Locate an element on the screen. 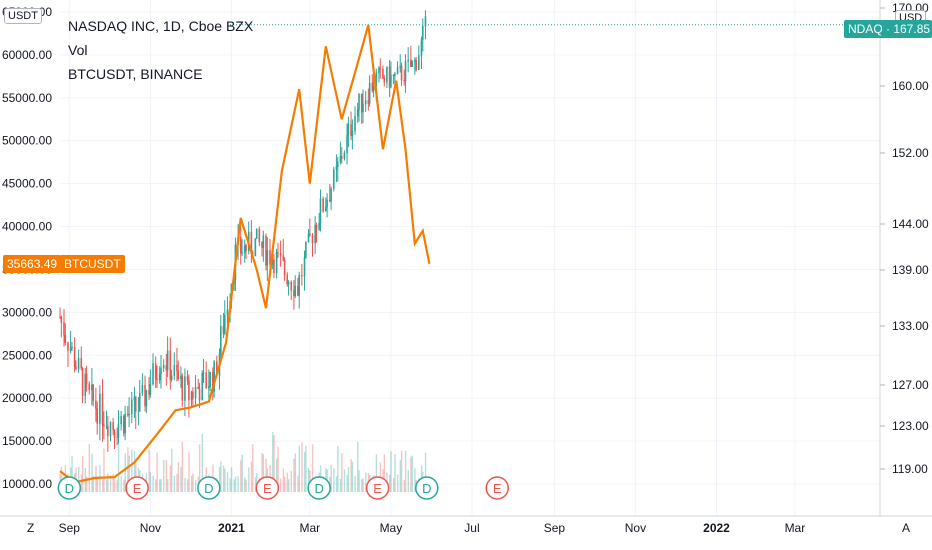 This screenshot has height=550, width=932. time-tick-label: 2022 is located at coordinates (716, 528).